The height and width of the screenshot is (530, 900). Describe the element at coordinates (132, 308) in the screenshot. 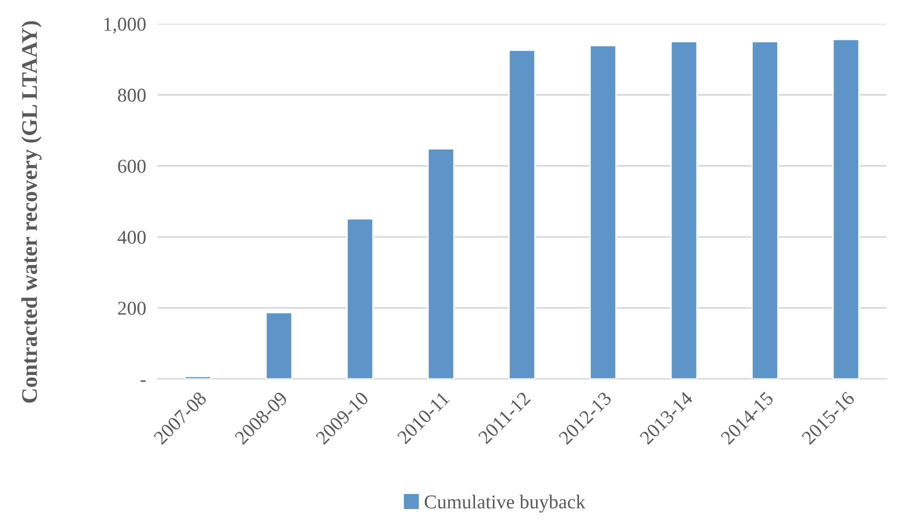

I see `y-tick-label: 200` at that location.